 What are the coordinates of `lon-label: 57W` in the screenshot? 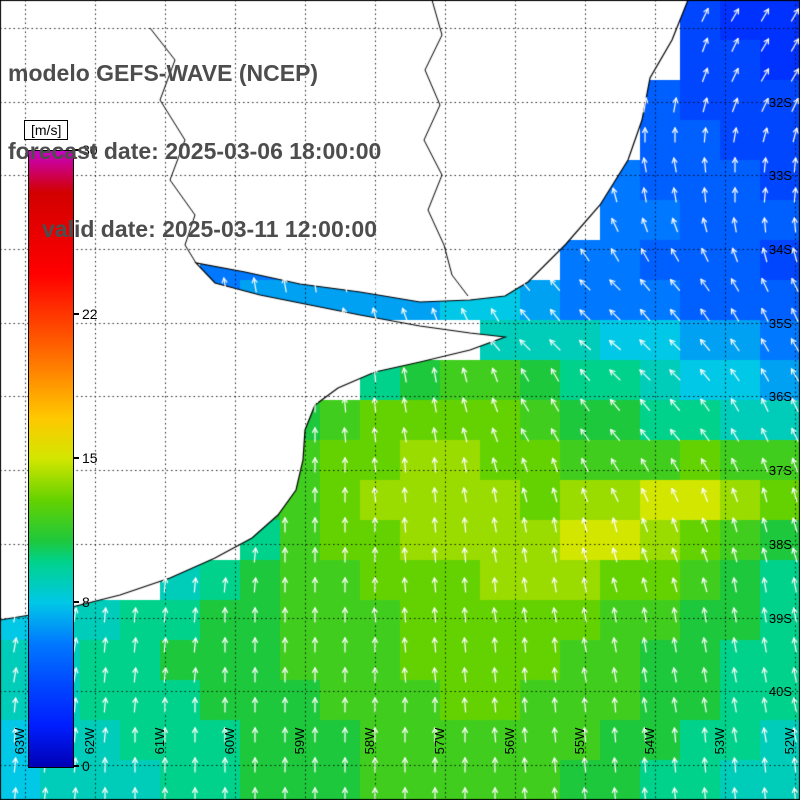 It's located at (439, 741).